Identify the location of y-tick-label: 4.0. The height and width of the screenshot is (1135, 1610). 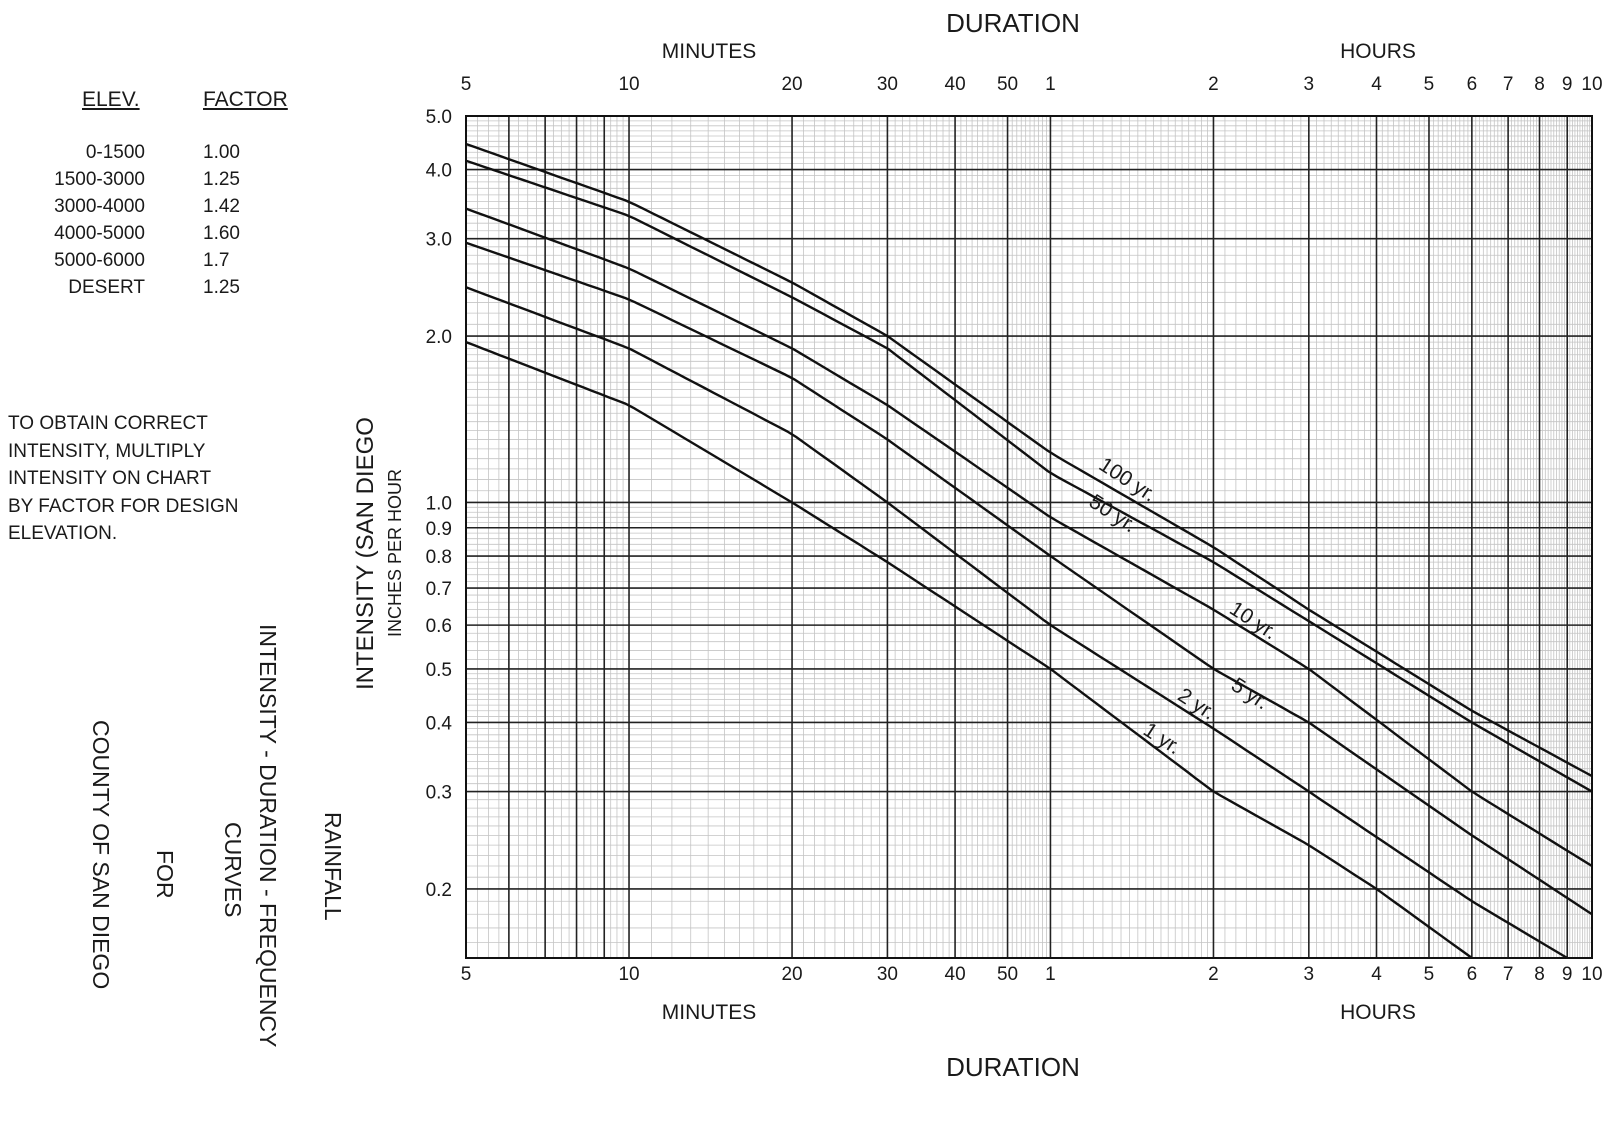
(439, 171).